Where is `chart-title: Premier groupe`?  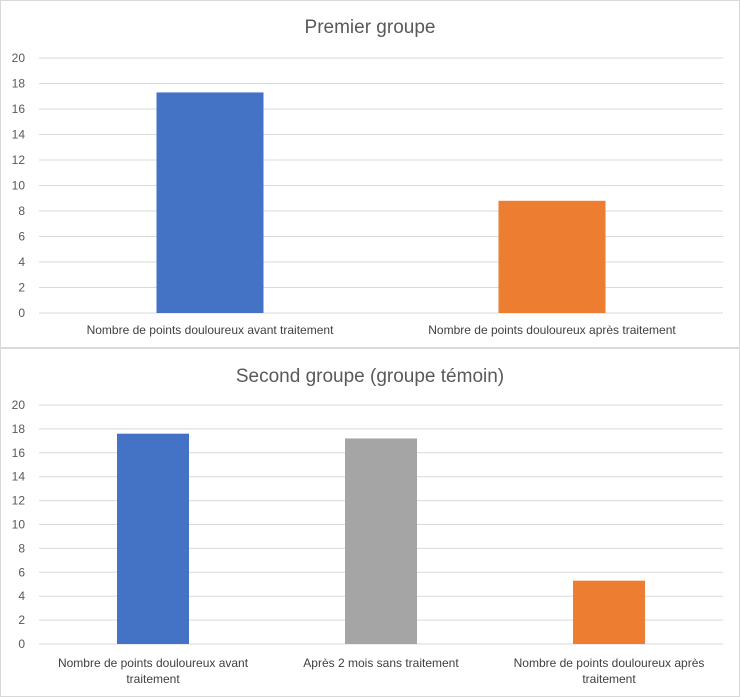 chart-title: Premier groupe is located at coordinates (370, 27).